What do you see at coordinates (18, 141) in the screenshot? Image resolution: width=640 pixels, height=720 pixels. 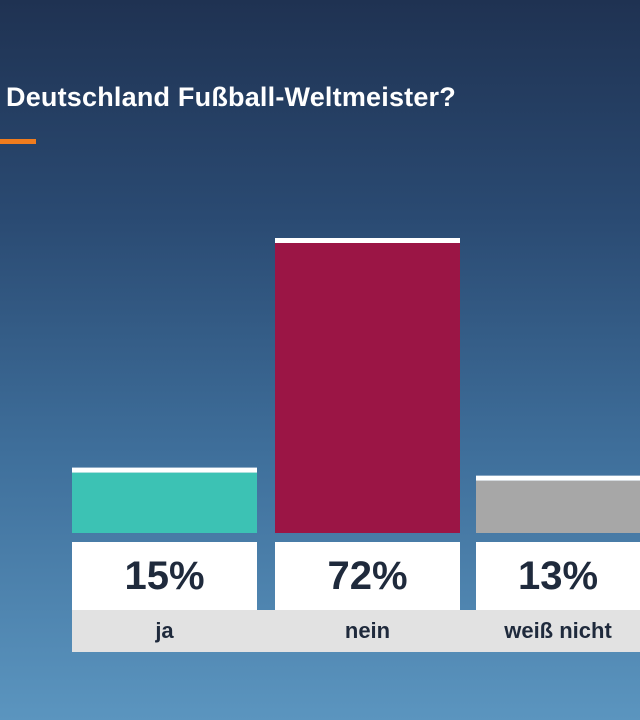 I see `title-accent-line` at bounding box center [18, 141].